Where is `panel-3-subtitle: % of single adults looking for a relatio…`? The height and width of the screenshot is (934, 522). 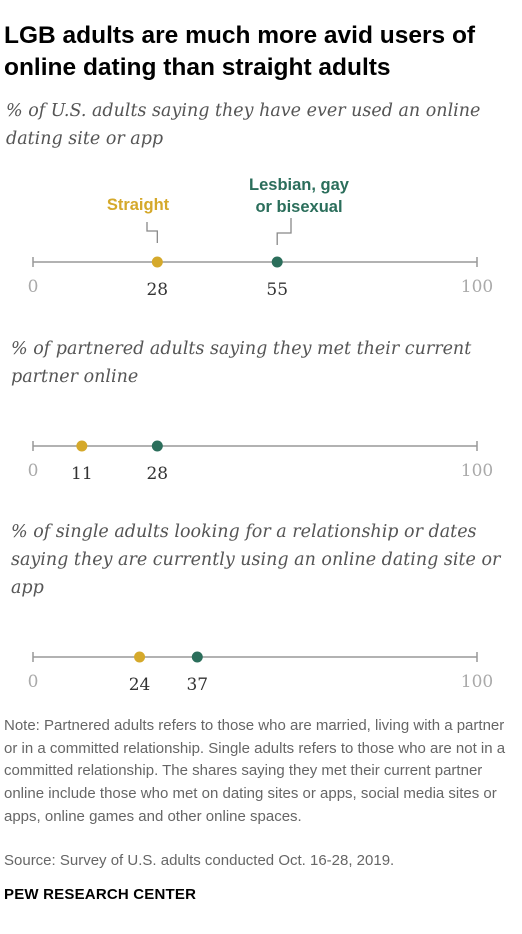
panel-3-subtitle: % of single adults looking for a relatio… is located at coordinates (256, 560).